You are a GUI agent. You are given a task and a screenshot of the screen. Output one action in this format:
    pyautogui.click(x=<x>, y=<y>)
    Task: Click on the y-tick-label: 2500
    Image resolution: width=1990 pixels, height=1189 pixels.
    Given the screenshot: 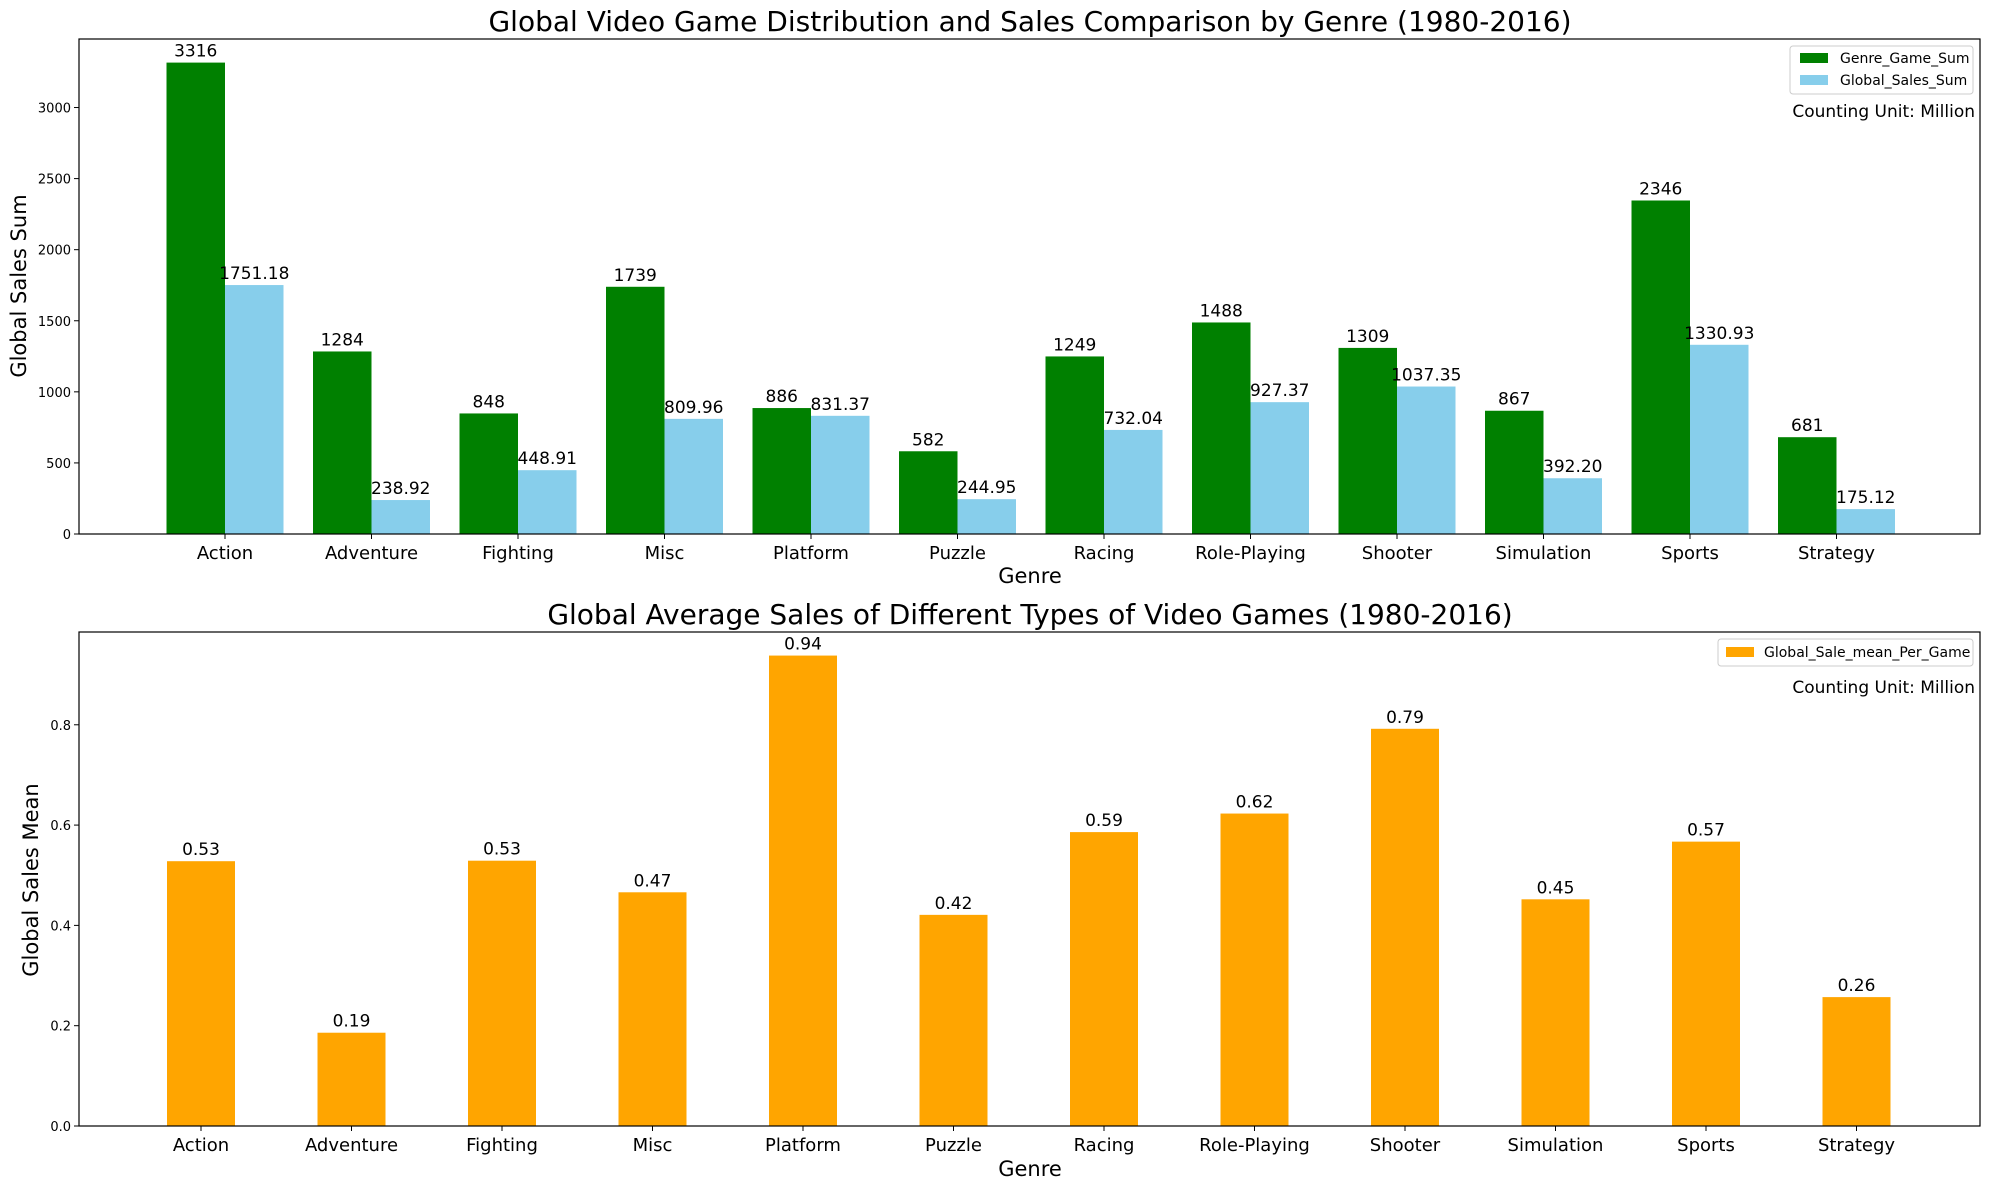 What is the action you would take?
    pyautogui.click(x=54, y=180)
    